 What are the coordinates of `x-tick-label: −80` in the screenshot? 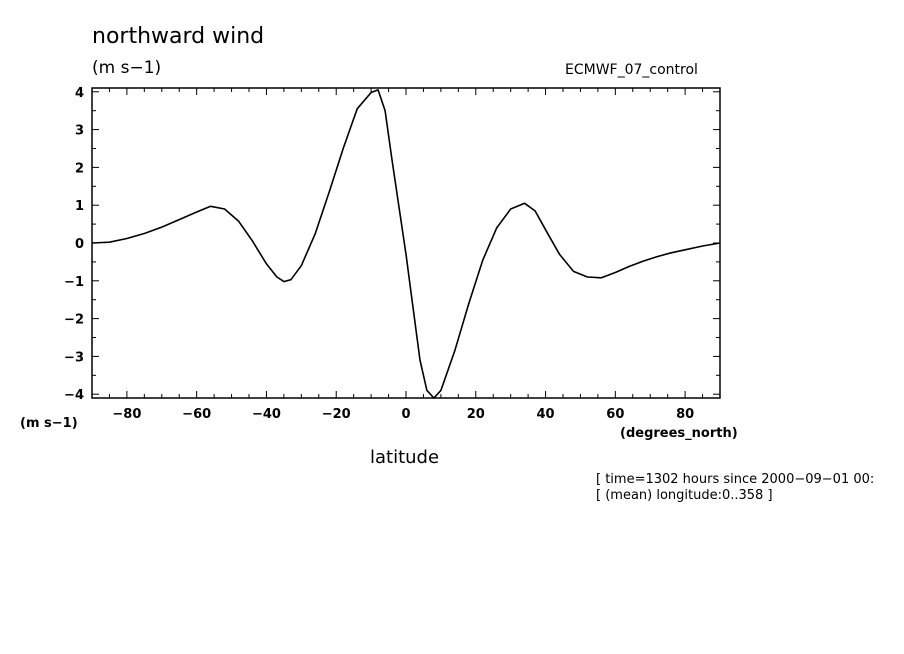 It's located at (126, 414).